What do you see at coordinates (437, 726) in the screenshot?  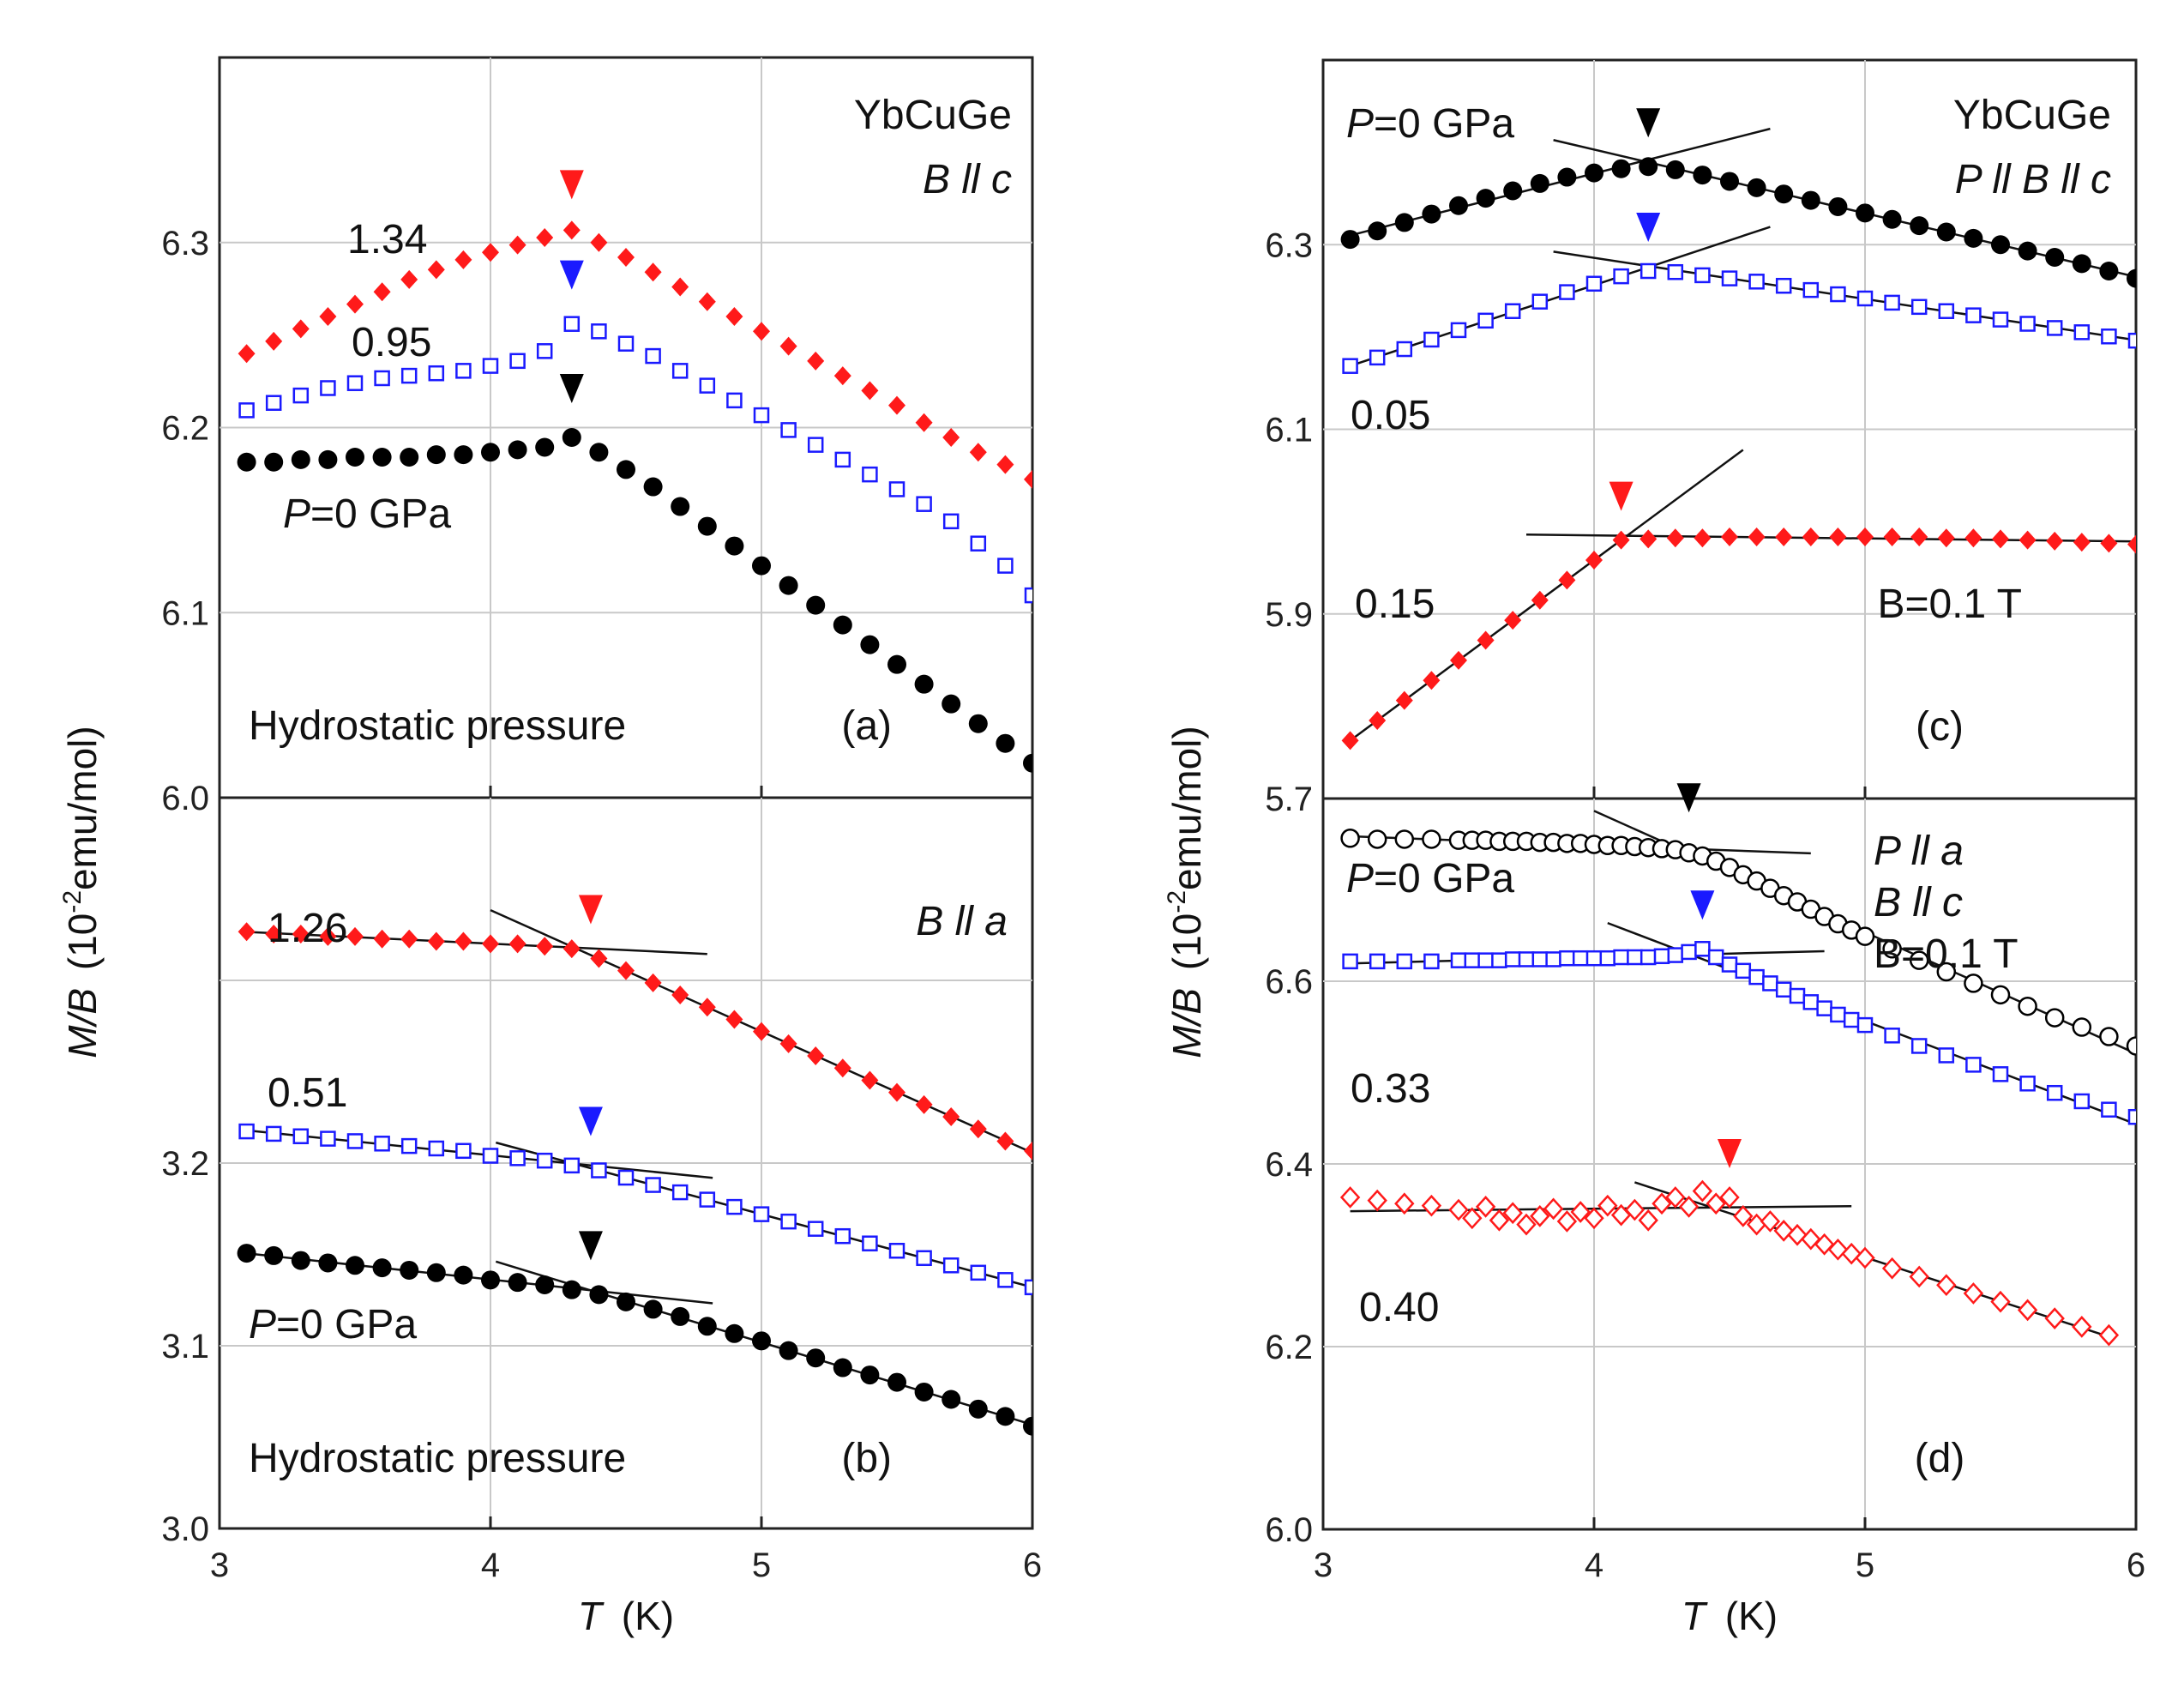 I see `condition-label: Hydrostatic pressure` at bounding box center [437, 726].